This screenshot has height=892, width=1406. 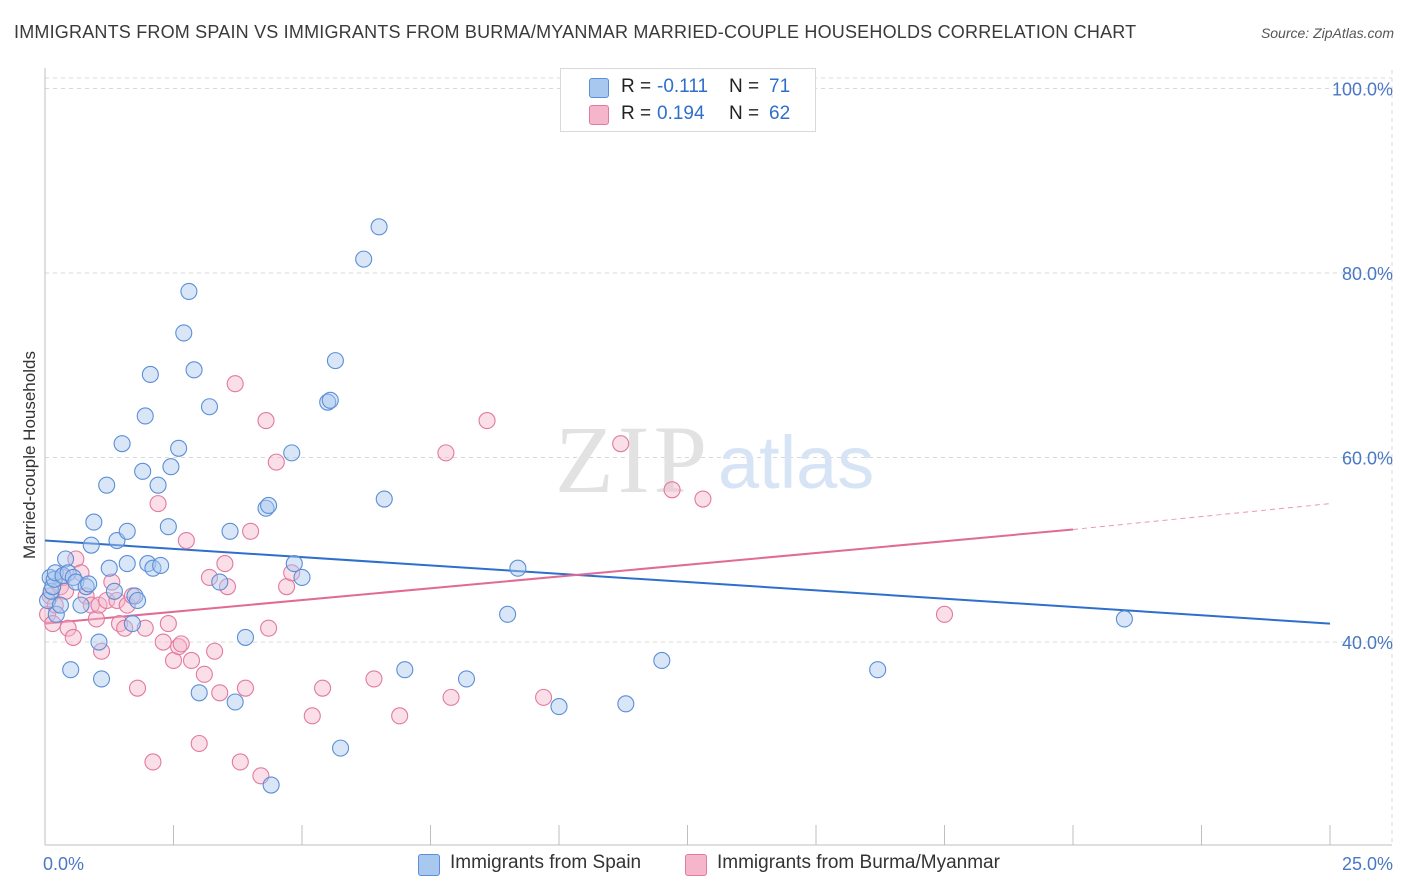 I want to click on legend-n-value: 71, so click(x=780, y=86).